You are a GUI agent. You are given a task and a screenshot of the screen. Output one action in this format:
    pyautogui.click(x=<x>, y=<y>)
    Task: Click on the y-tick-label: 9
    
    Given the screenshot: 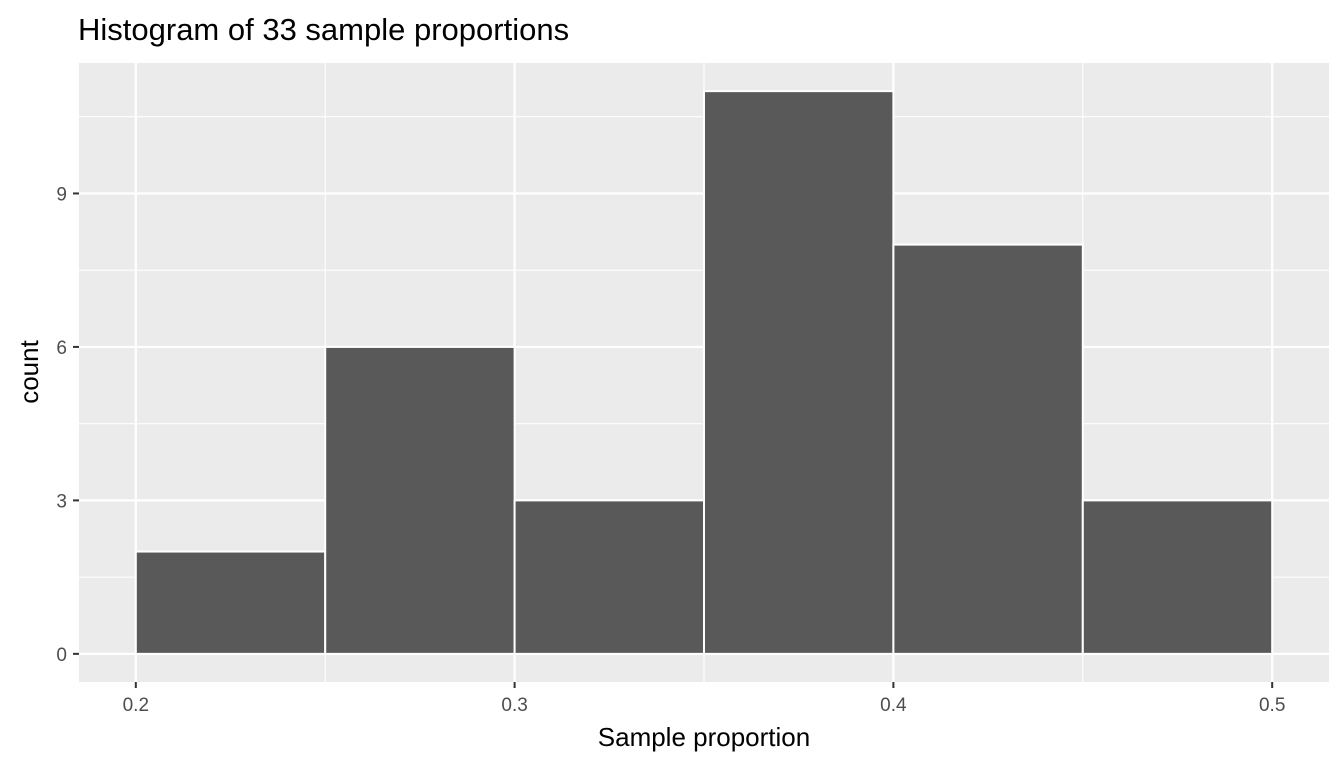 What is the action you would take?
    pyautogui.click(x=61, y=194)
    